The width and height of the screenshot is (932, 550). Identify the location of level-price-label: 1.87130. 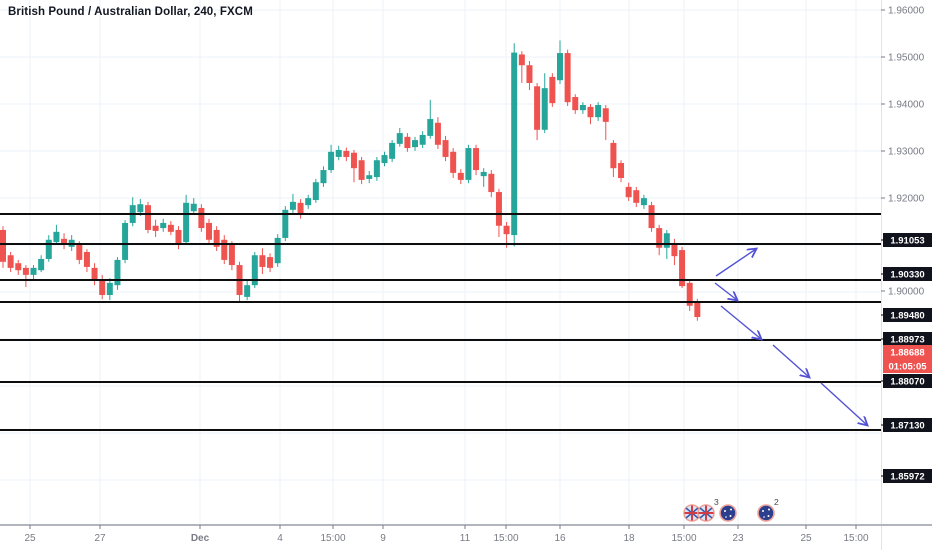
(906, 425).